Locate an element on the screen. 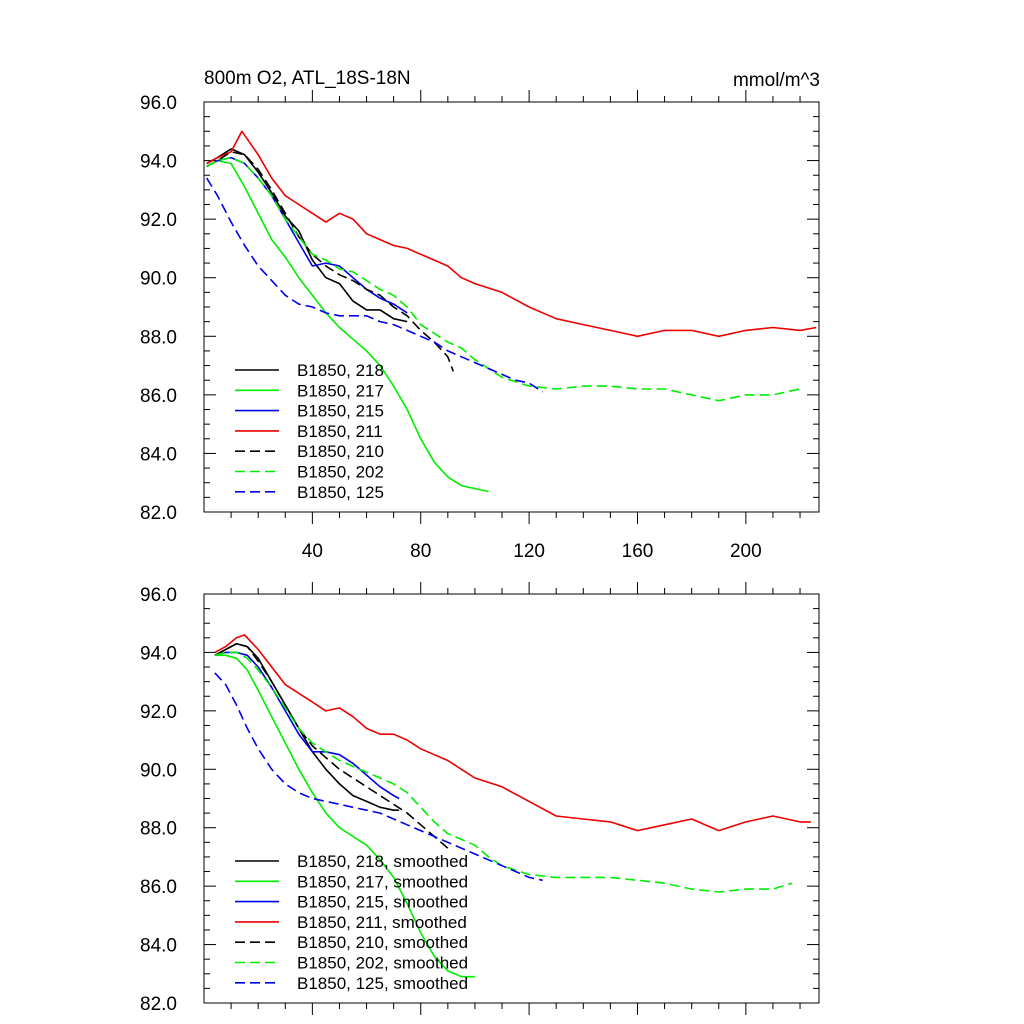 This screenshot has height=1024, width=1024. legend-label: B1850, 215 is located at coordinates (340, 411).